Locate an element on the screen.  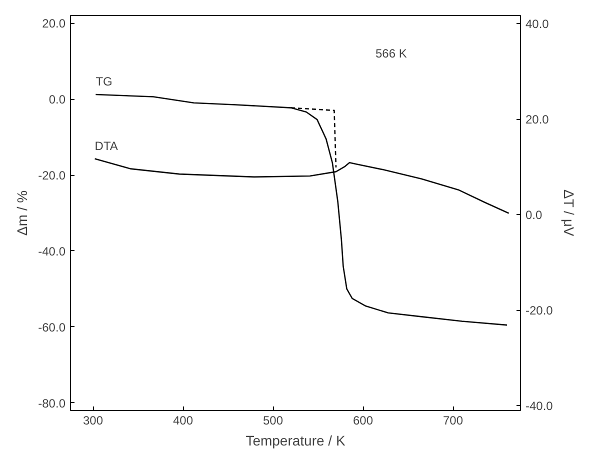
x-axis-title: Temperature / K is located at coordinates (296, 440).